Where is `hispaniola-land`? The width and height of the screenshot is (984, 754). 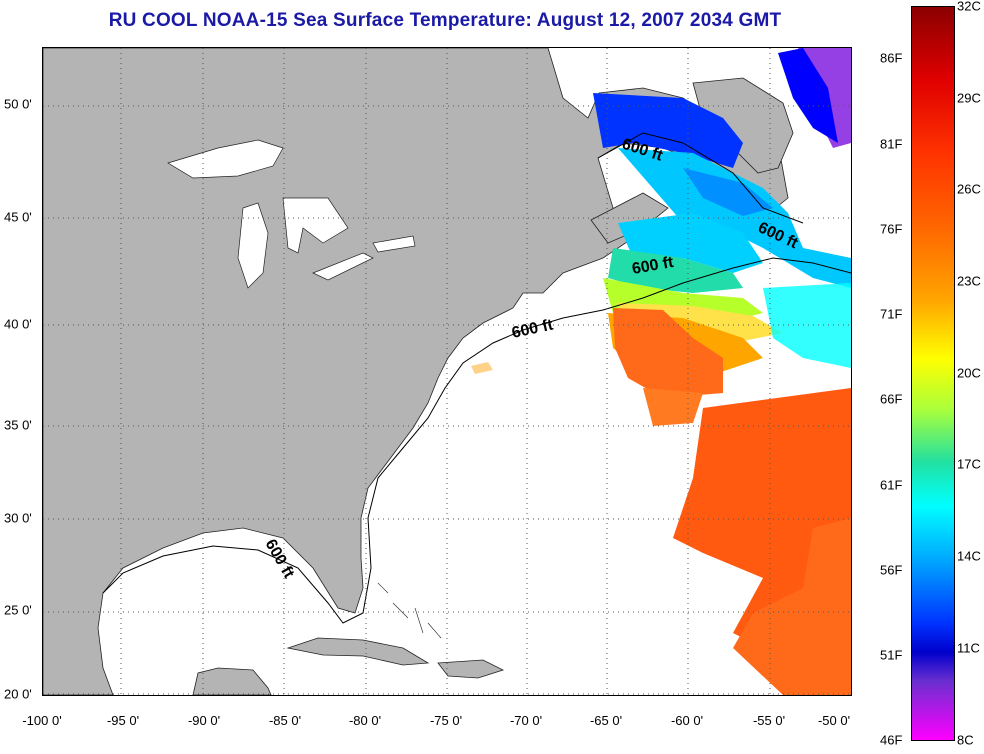
hispaniola-land is located at coordinates (471, 669).